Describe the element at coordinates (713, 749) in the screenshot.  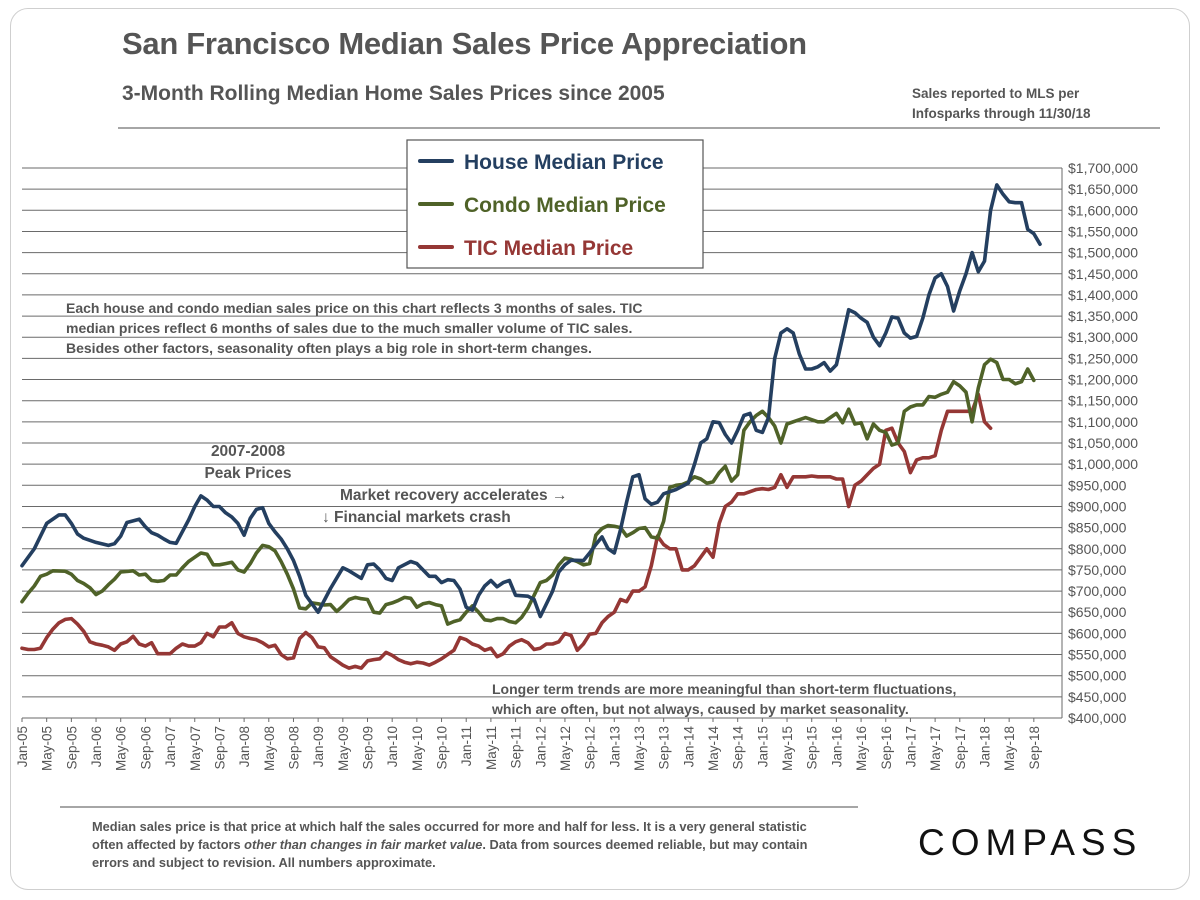
I see `x-tick-label: May-14` at that location.